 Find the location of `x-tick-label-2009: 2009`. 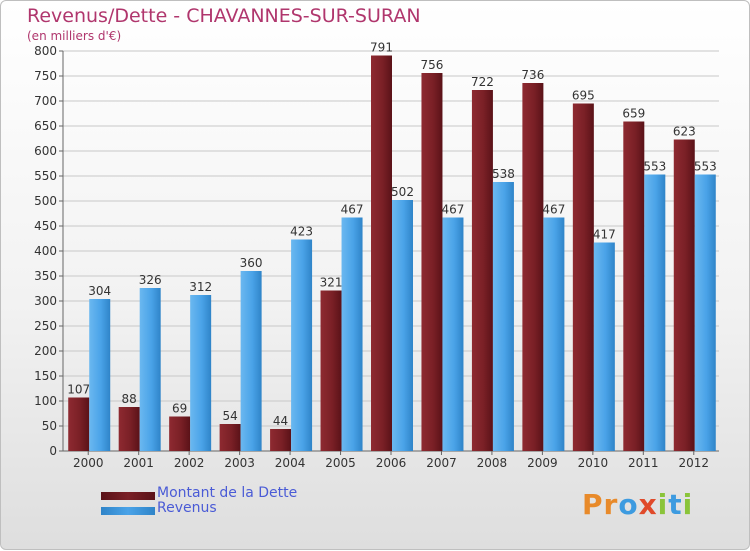

x-tick-label-2009: 2009 is located at coordinates (542, 463).